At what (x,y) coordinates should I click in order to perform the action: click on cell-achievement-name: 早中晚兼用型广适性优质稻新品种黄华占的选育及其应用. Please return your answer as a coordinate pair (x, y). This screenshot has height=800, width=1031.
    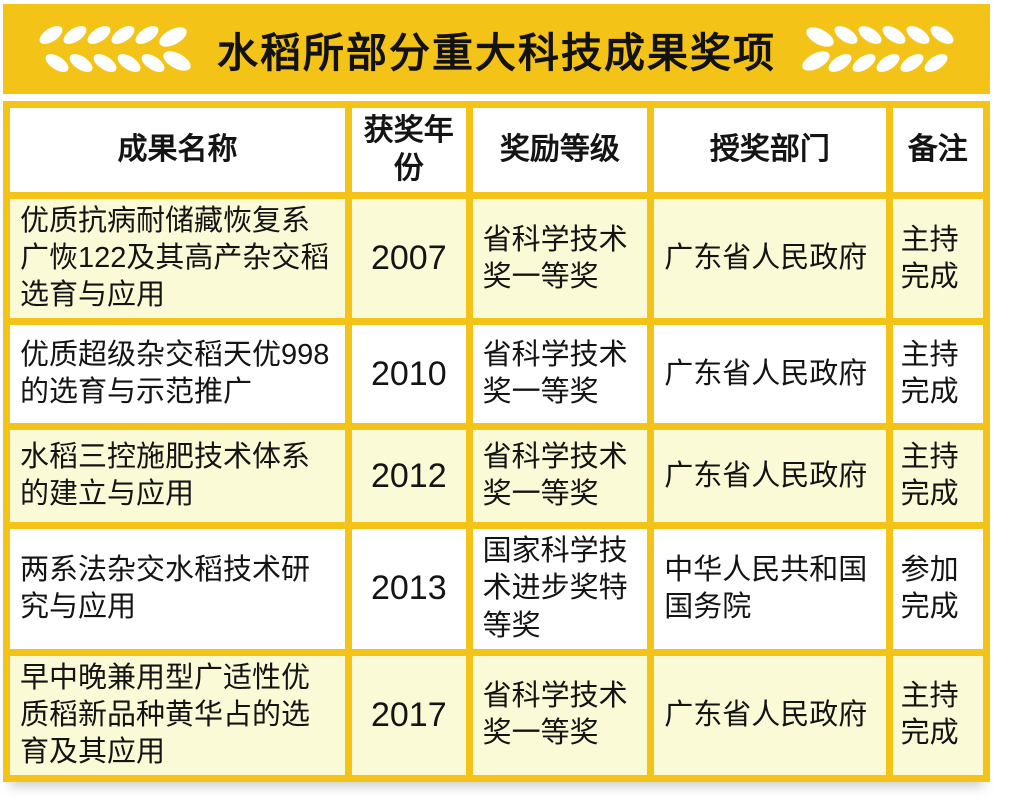
    Looking at the image, I should click on (177, 715).